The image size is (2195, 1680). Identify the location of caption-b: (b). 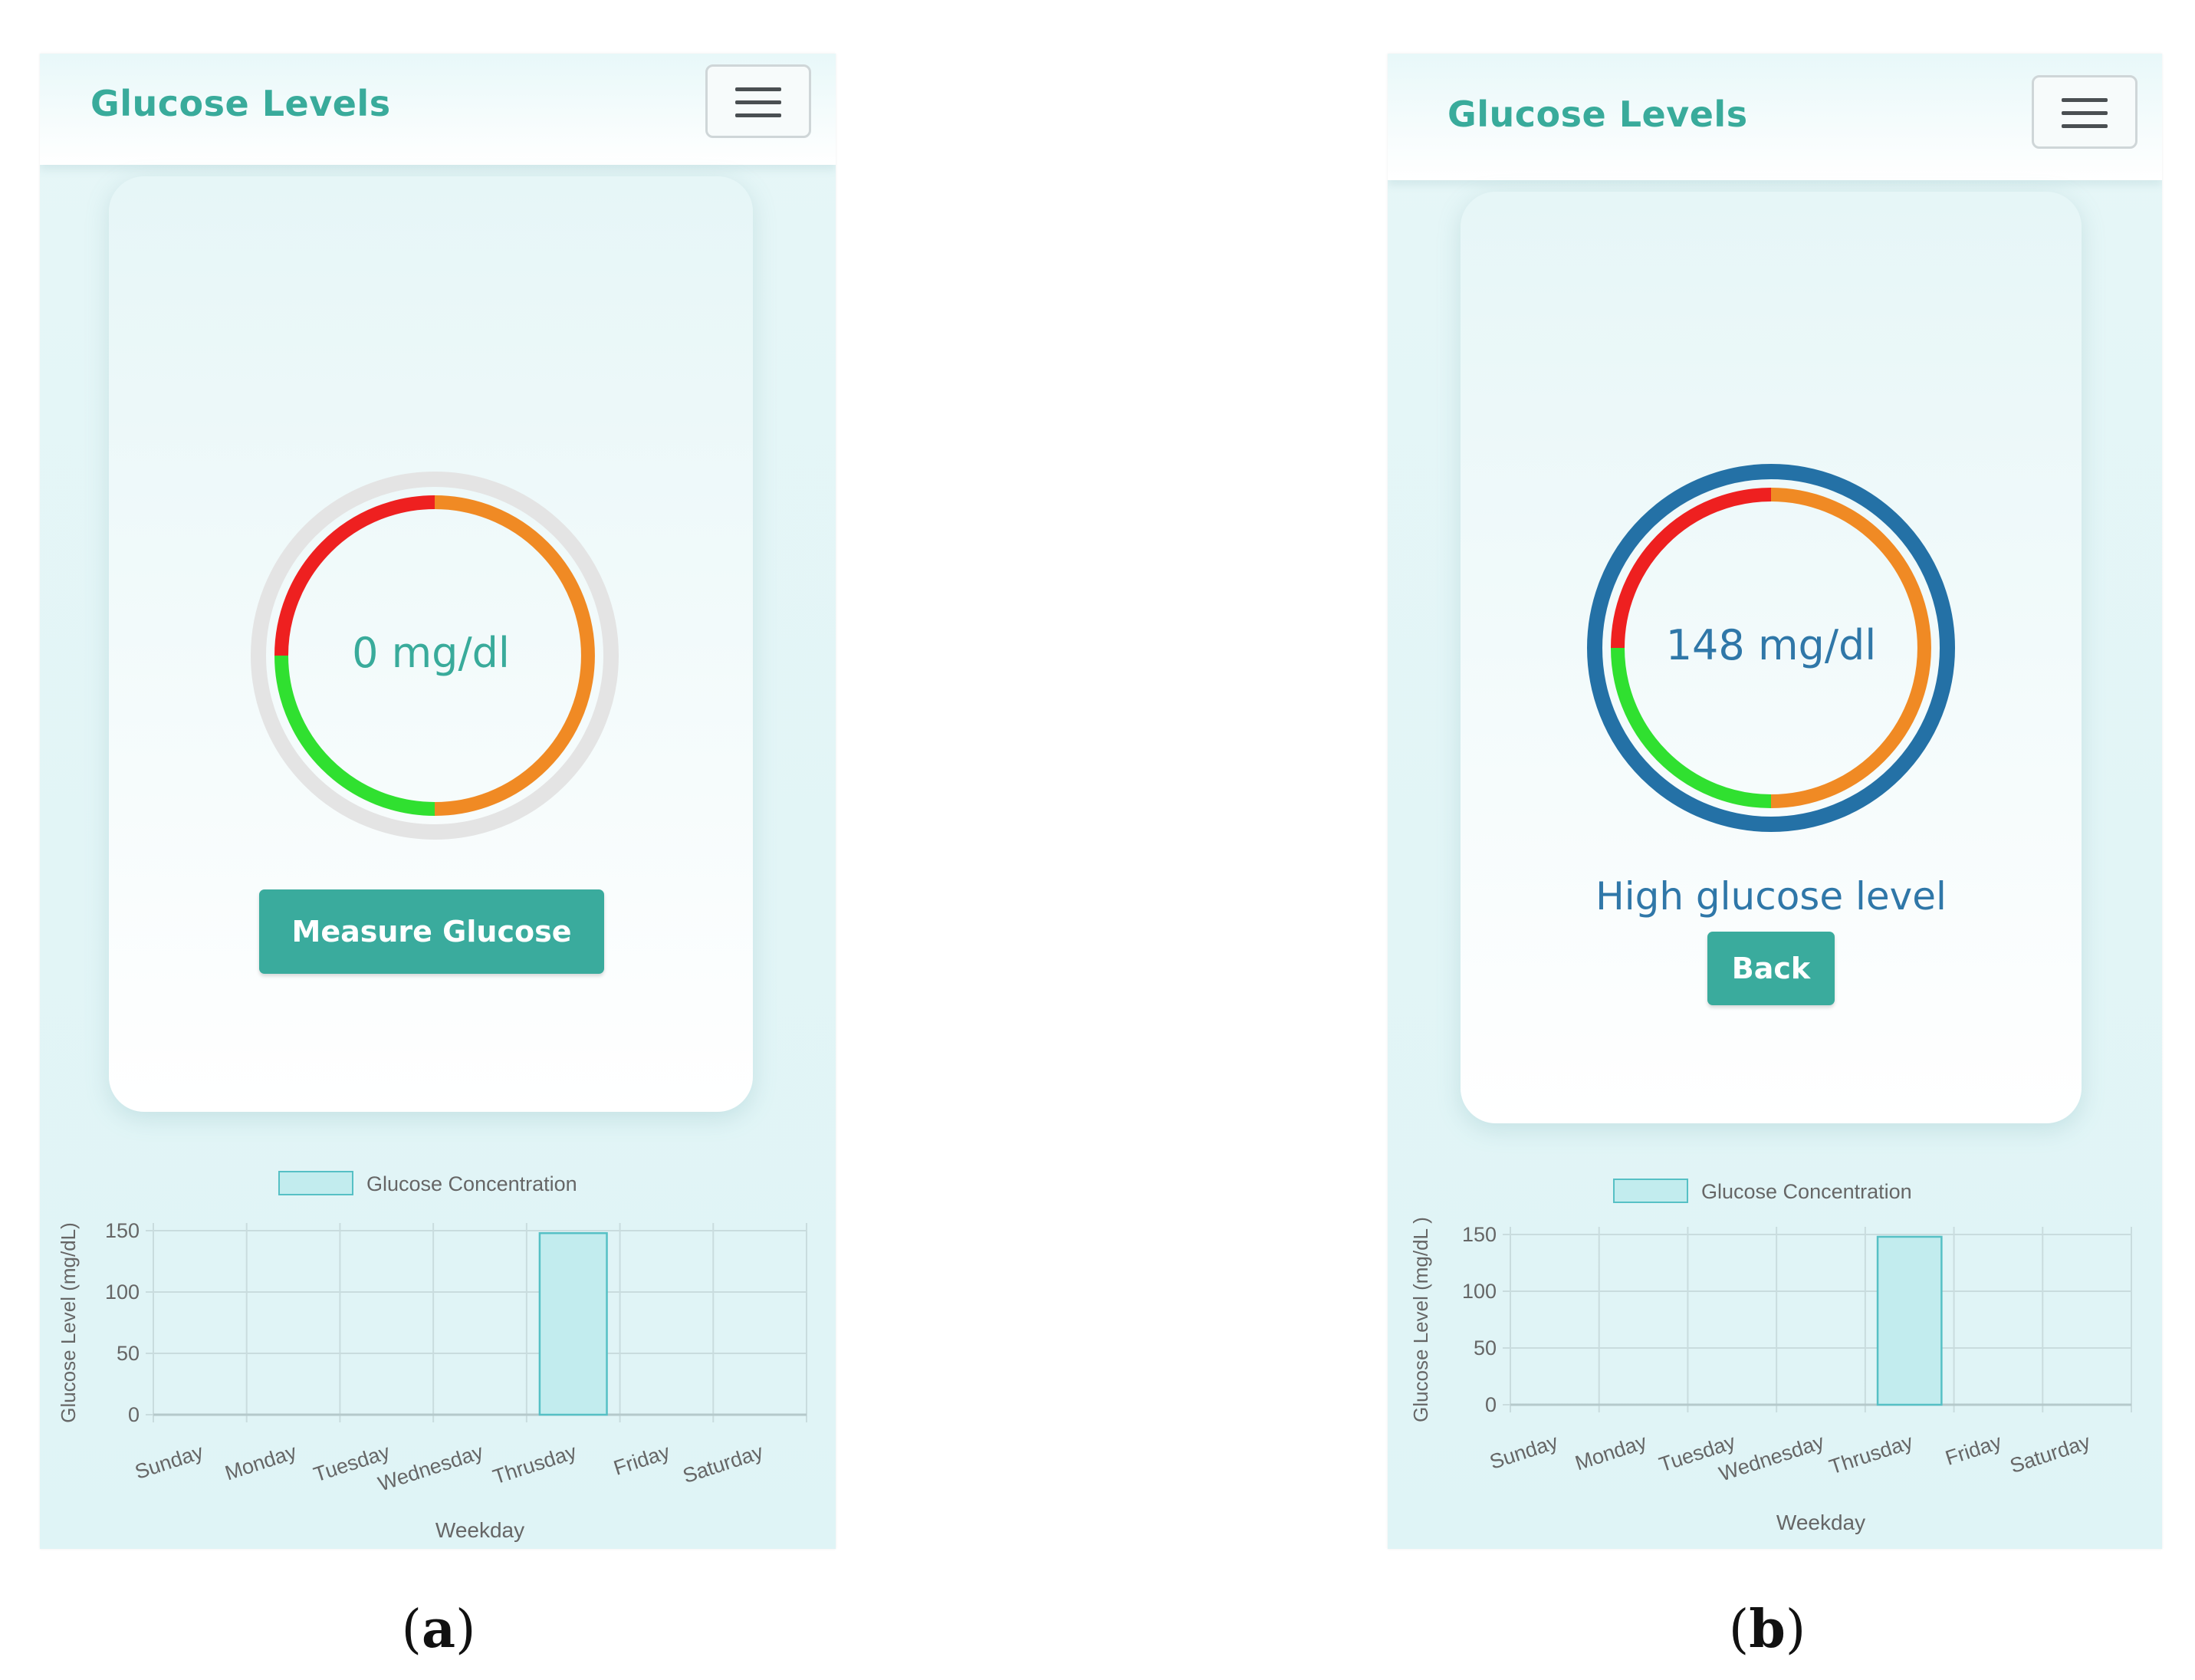
(1767, 1630).